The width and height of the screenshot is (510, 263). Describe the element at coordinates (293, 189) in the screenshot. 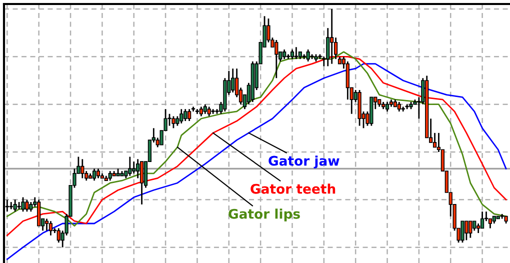

I see `text: Gator teeth` at that location.